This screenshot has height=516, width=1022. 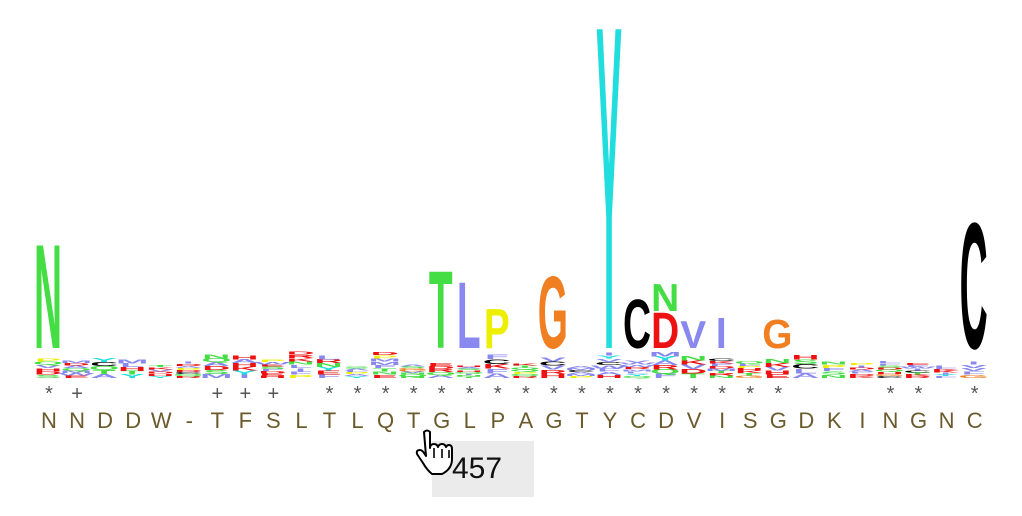 What do you see at coordinates (189, 420) in the screenshot?
I see `consensus-residue: -` at bounding box center [189, 420].